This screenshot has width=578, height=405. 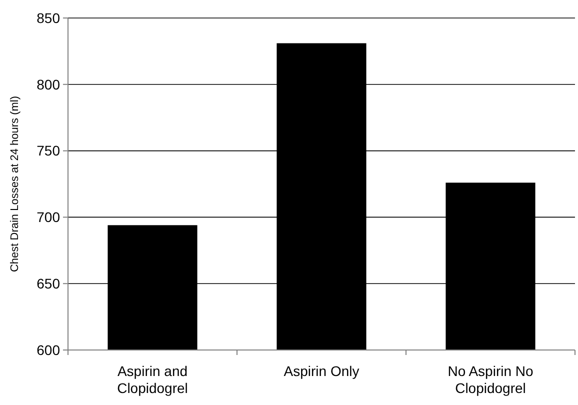 What do you see at coordinates (322, 371) in the screenshot?
I see `x-tick-label: Aspirin Only` at bounding box center [322, 371].